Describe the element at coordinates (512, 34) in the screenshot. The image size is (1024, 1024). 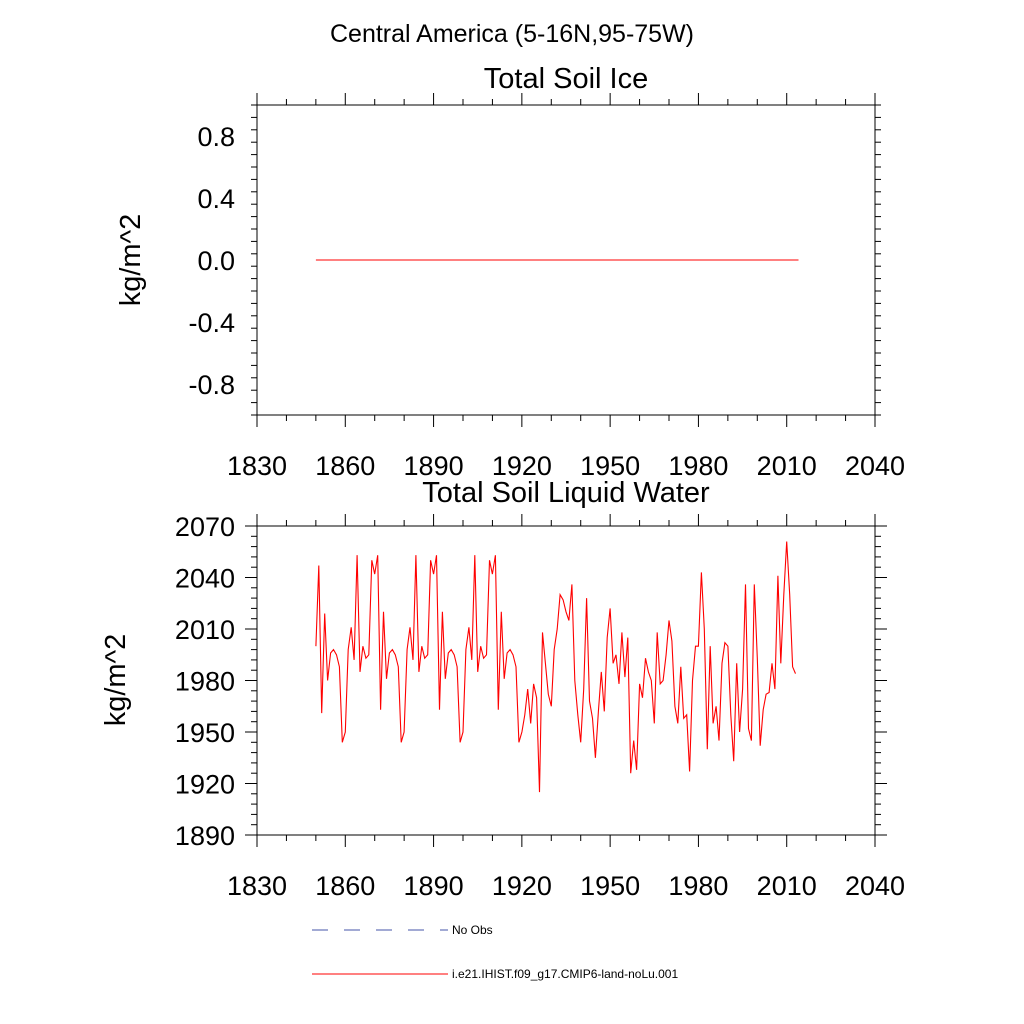
I see `figure-title: Central America (5-16N,95-75W)` at that location.